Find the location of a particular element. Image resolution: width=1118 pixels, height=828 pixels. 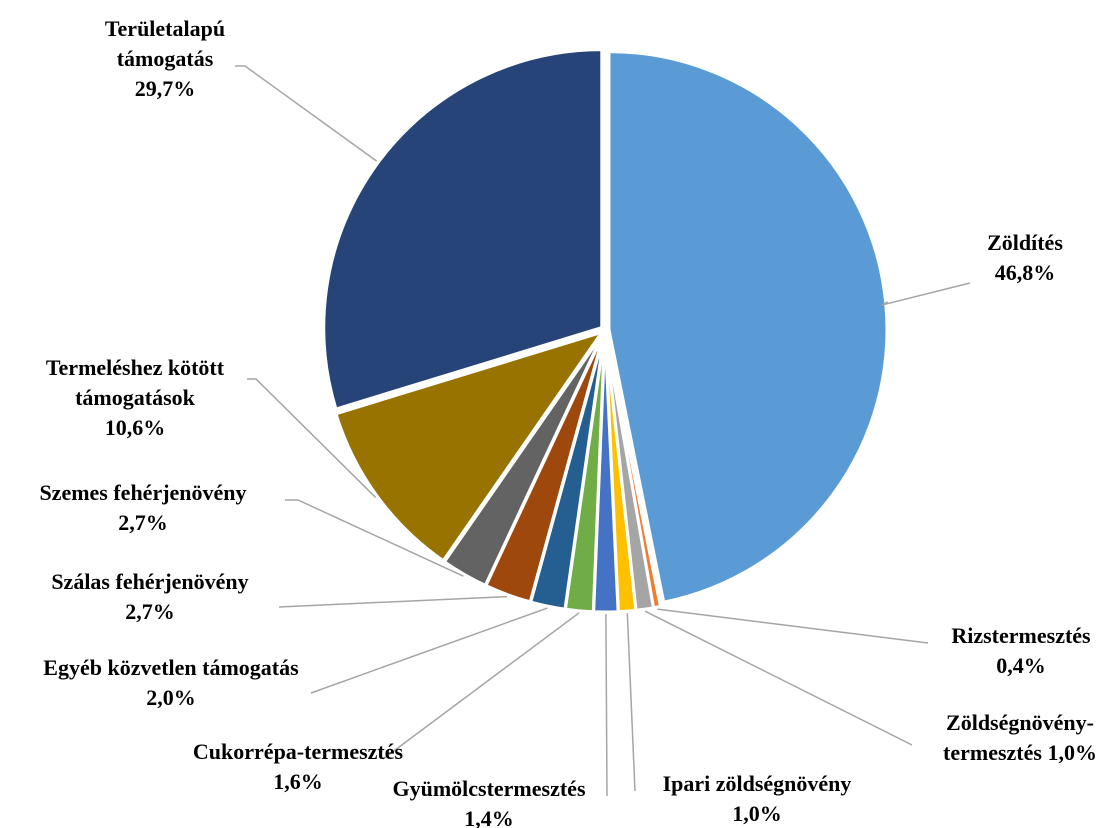

slice-label: Területalapú támogatás 29,7% is located at coordinates (165, 58).